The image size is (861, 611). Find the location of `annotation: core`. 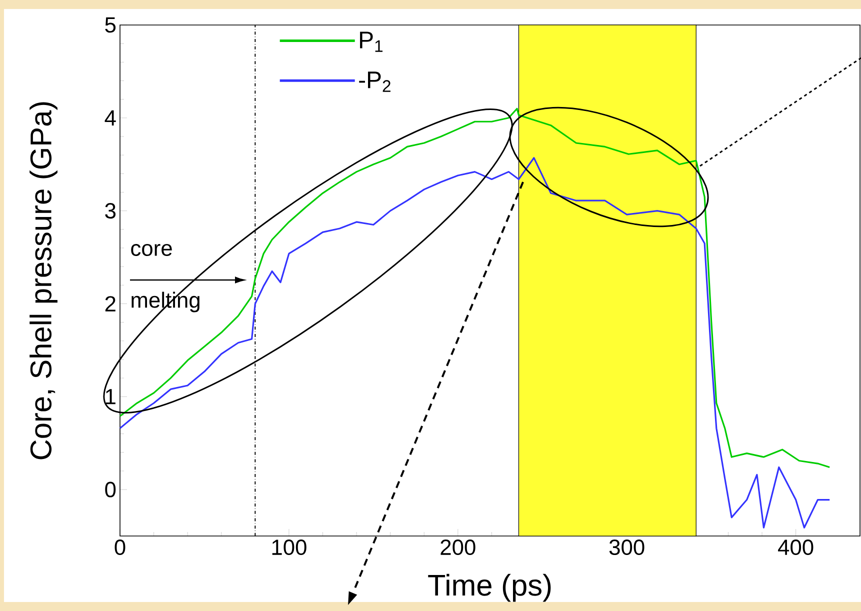

annotation: core is located at coordinates (151, 250).